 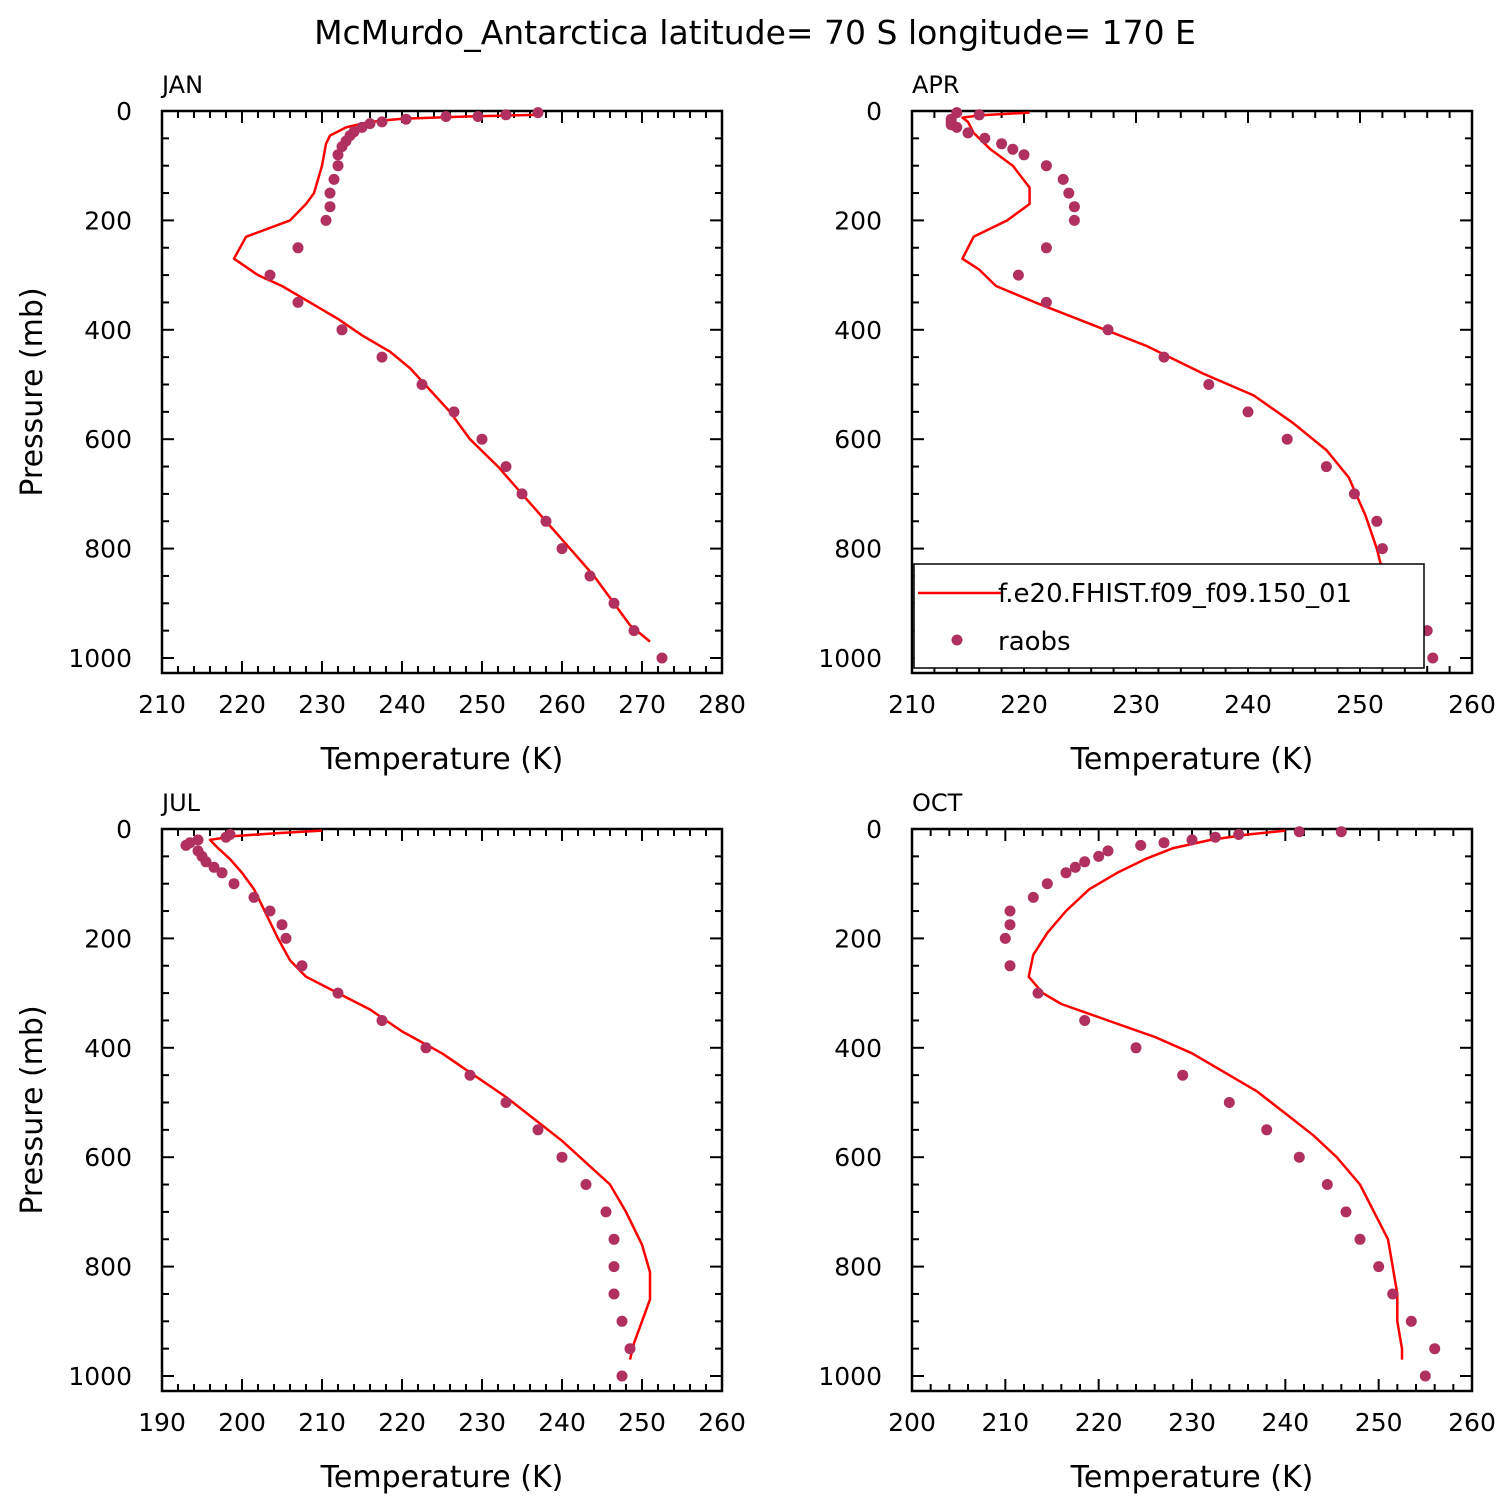 What do you see at coordinates (1034, 642) in the screenshot?
I see `legend-obs-label: raobs` at bounding box center [1034, 642].